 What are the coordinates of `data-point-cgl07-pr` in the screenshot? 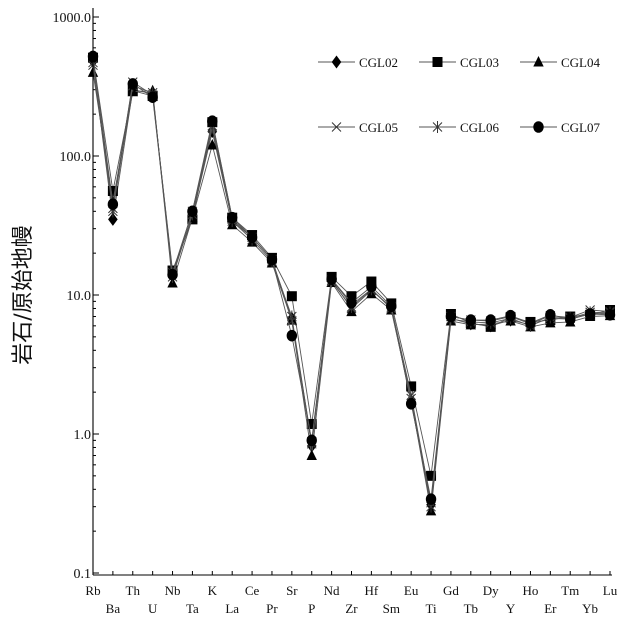 It's located at (272, 259).